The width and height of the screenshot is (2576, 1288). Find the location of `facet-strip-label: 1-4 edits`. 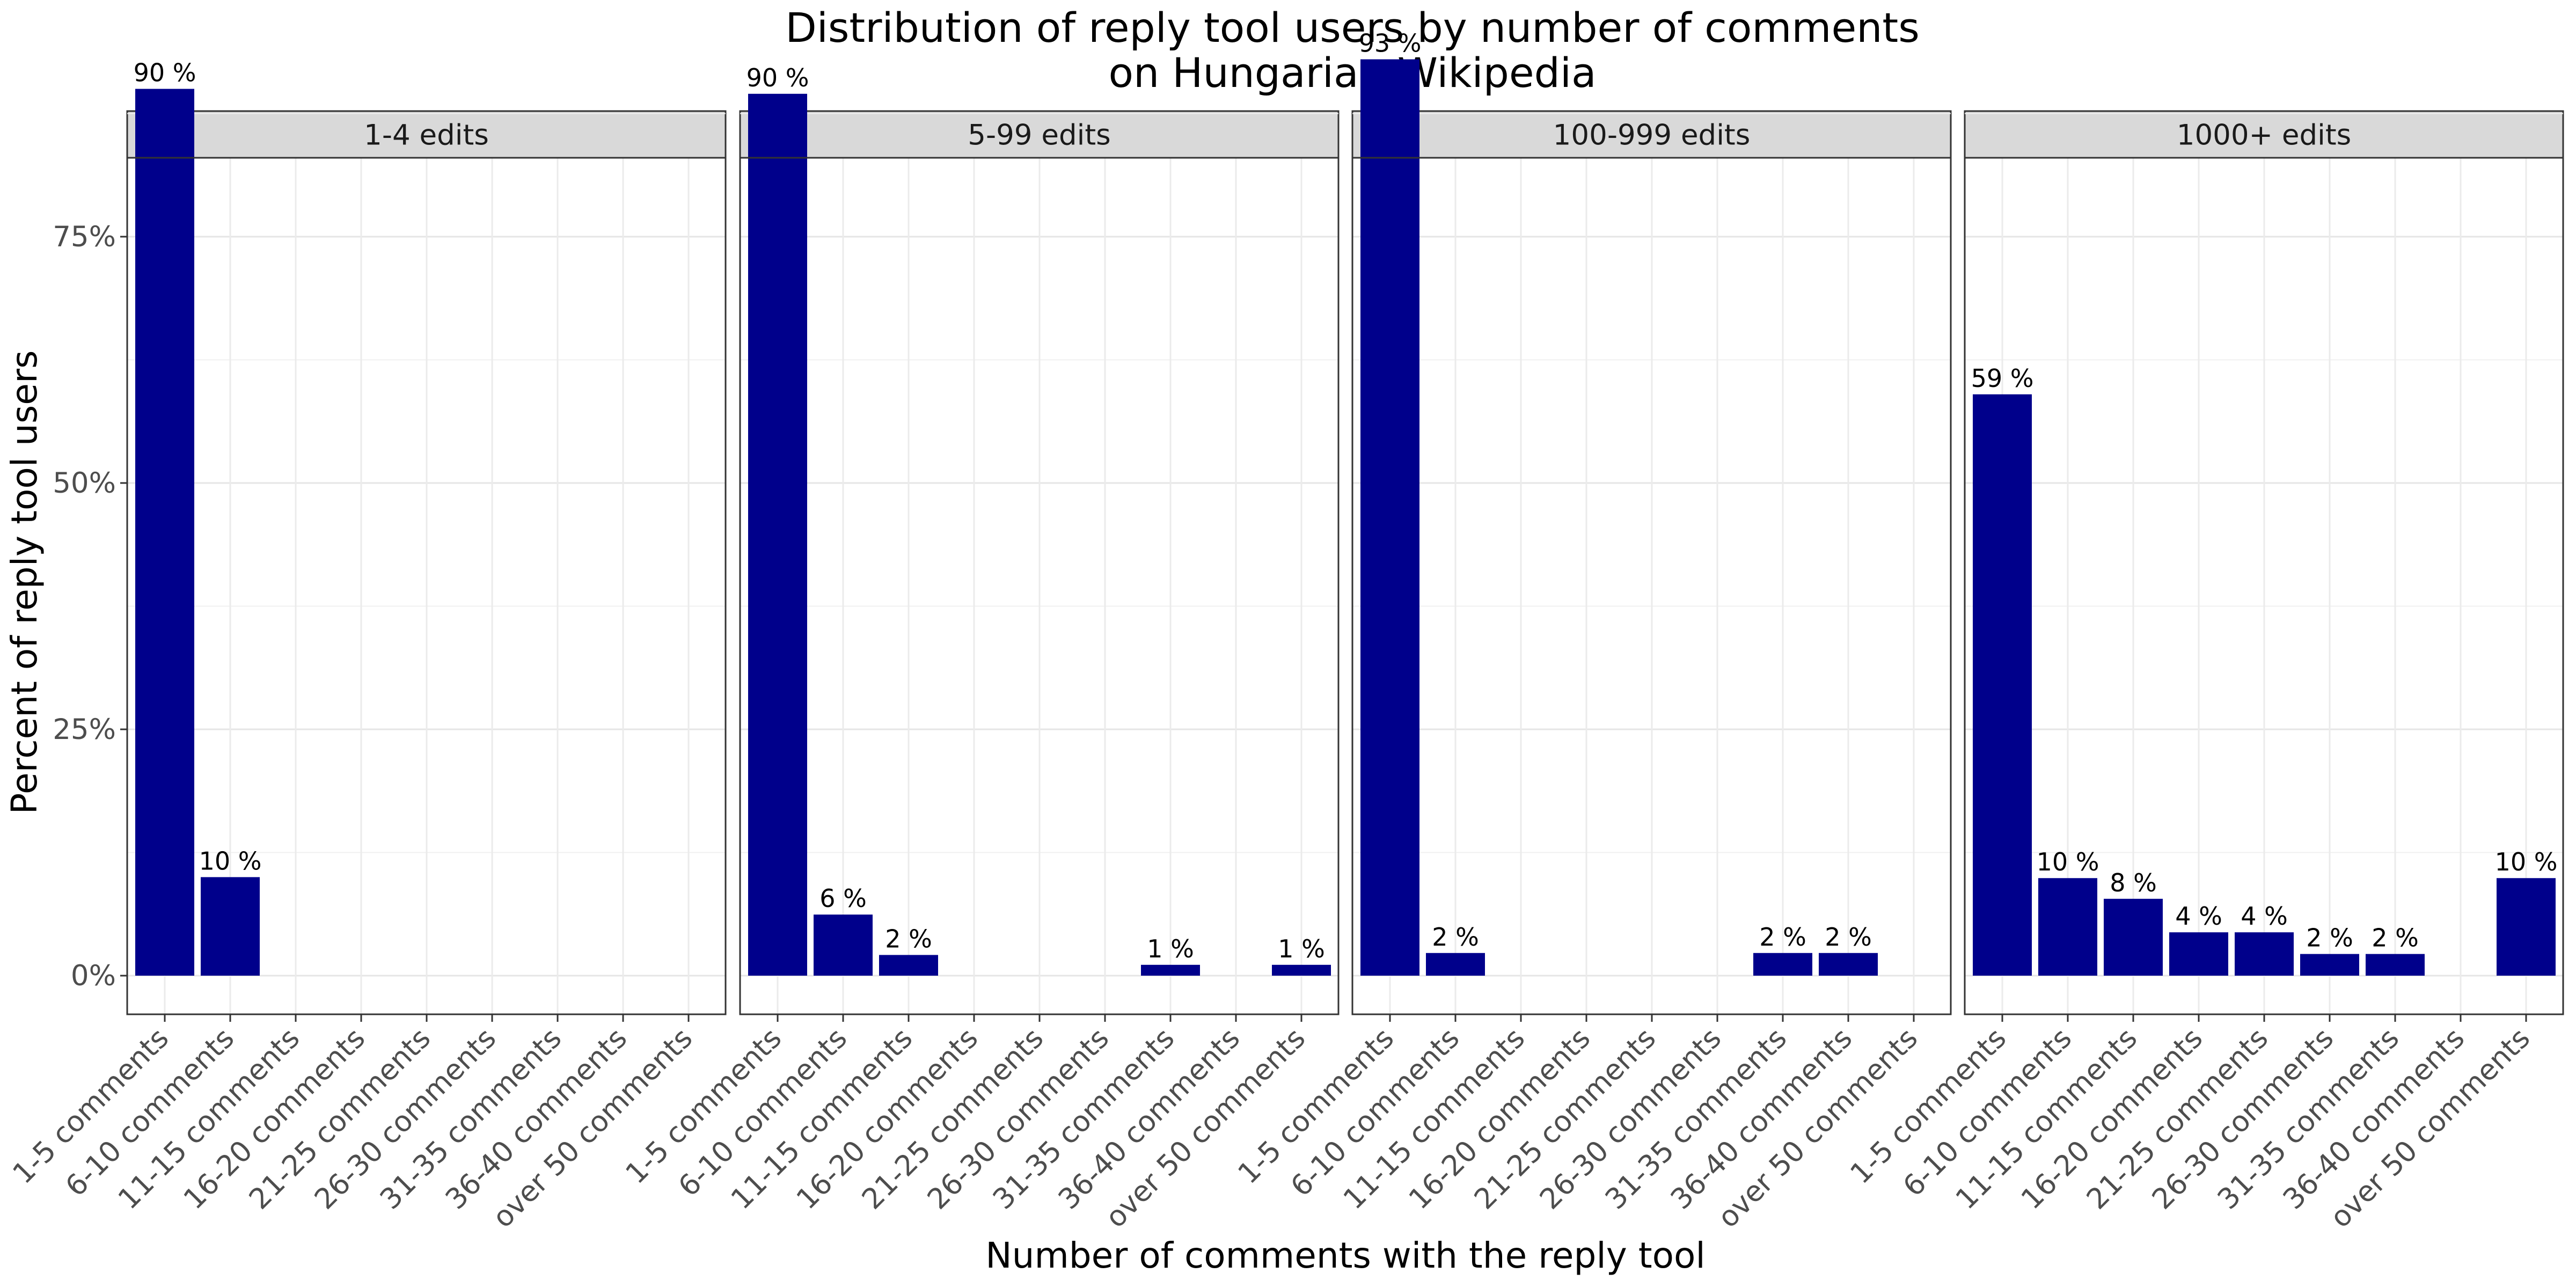

facet-strip-label: 1-4 edits is located at coordinates (426, 135).